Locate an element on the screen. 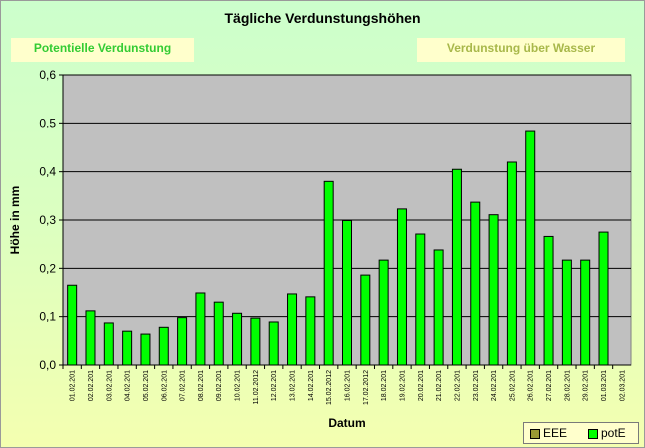 This screenshot has height=448, width=645. x-tick-label: 29.02.201 is located at coordinates (586, 385).